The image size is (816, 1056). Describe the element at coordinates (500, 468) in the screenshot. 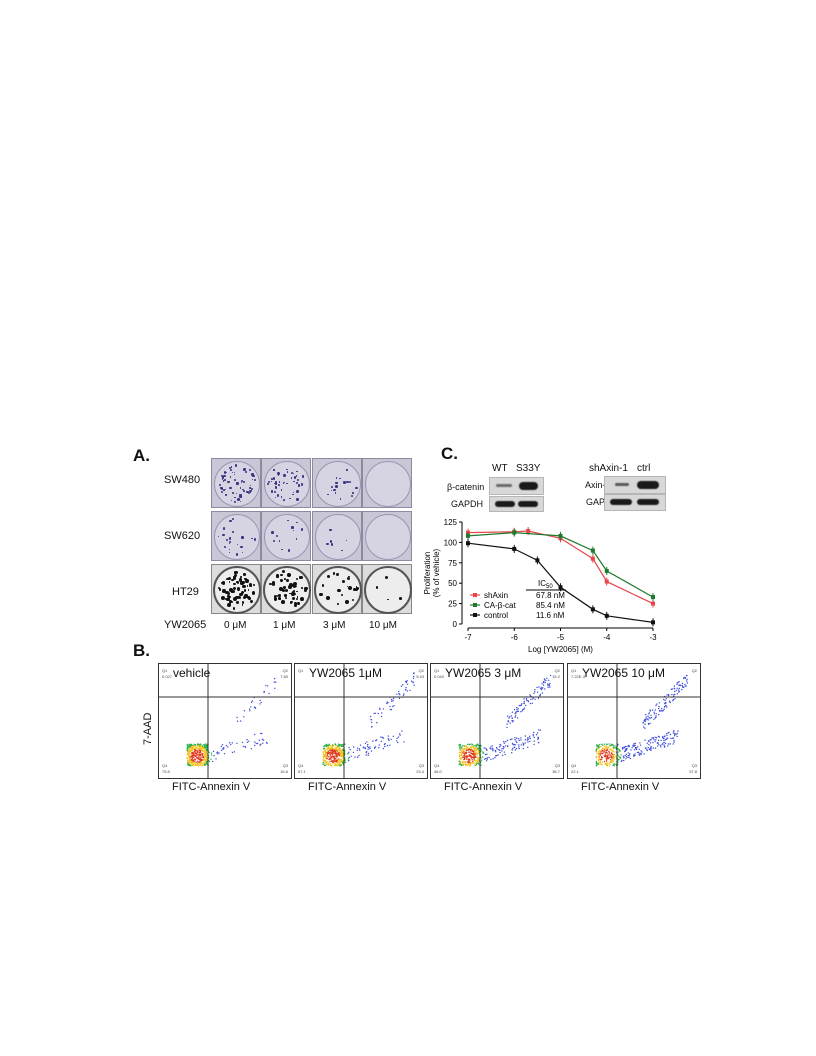

I see `blot1-lane-wt: WT` at that location.